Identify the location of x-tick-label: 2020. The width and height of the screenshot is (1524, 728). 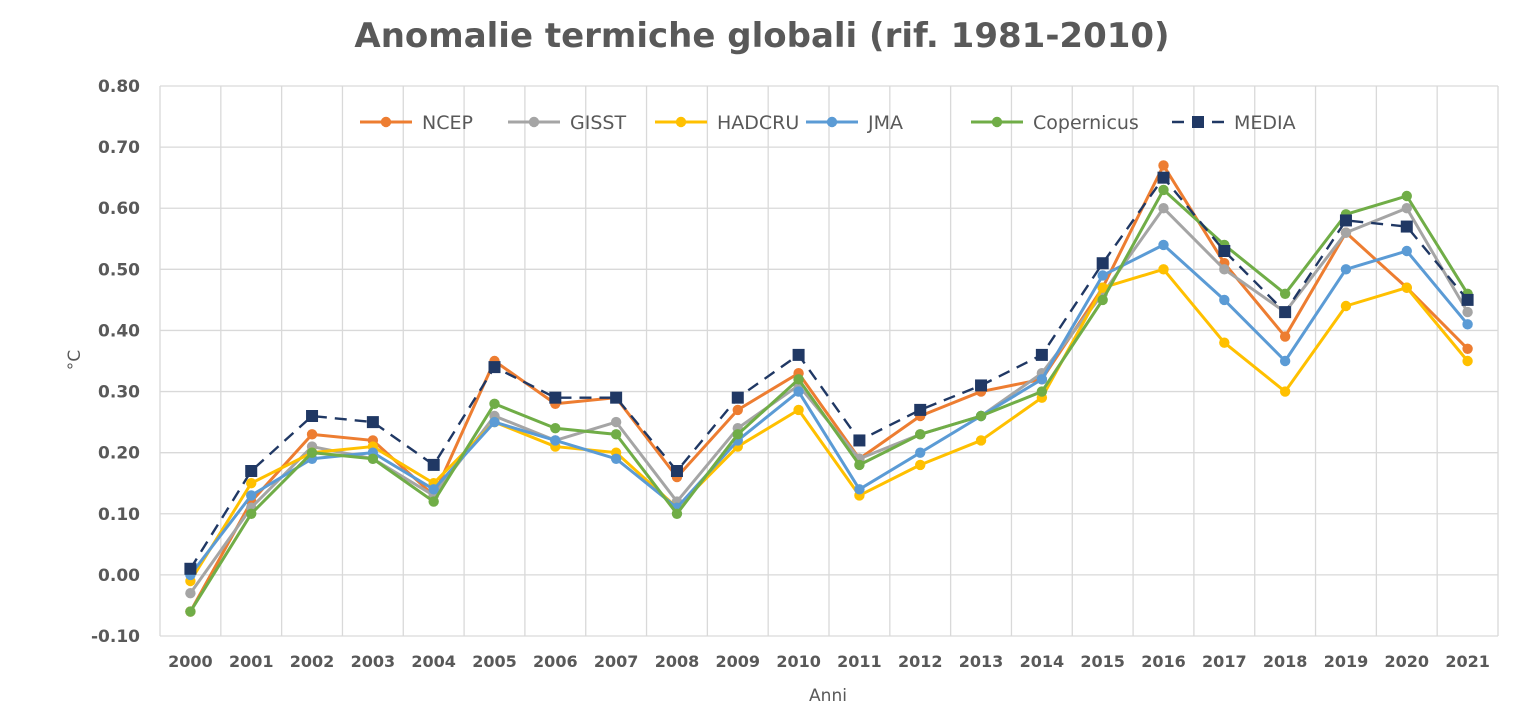
(1407, 661).